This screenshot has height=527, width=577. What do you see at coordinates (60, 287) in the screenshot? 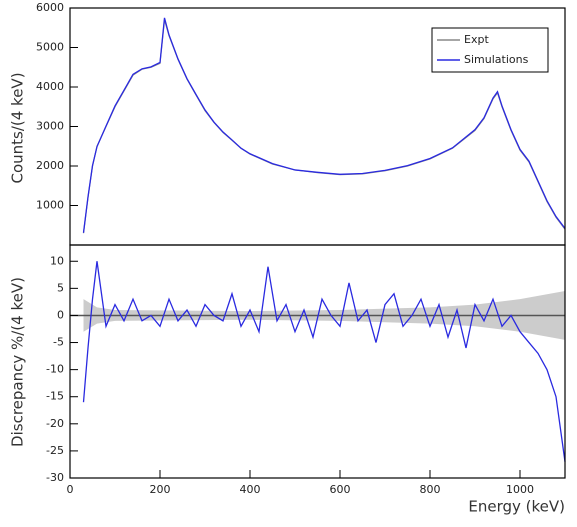
I see `y-tick-label: 5` at bounding box center [60, 287].